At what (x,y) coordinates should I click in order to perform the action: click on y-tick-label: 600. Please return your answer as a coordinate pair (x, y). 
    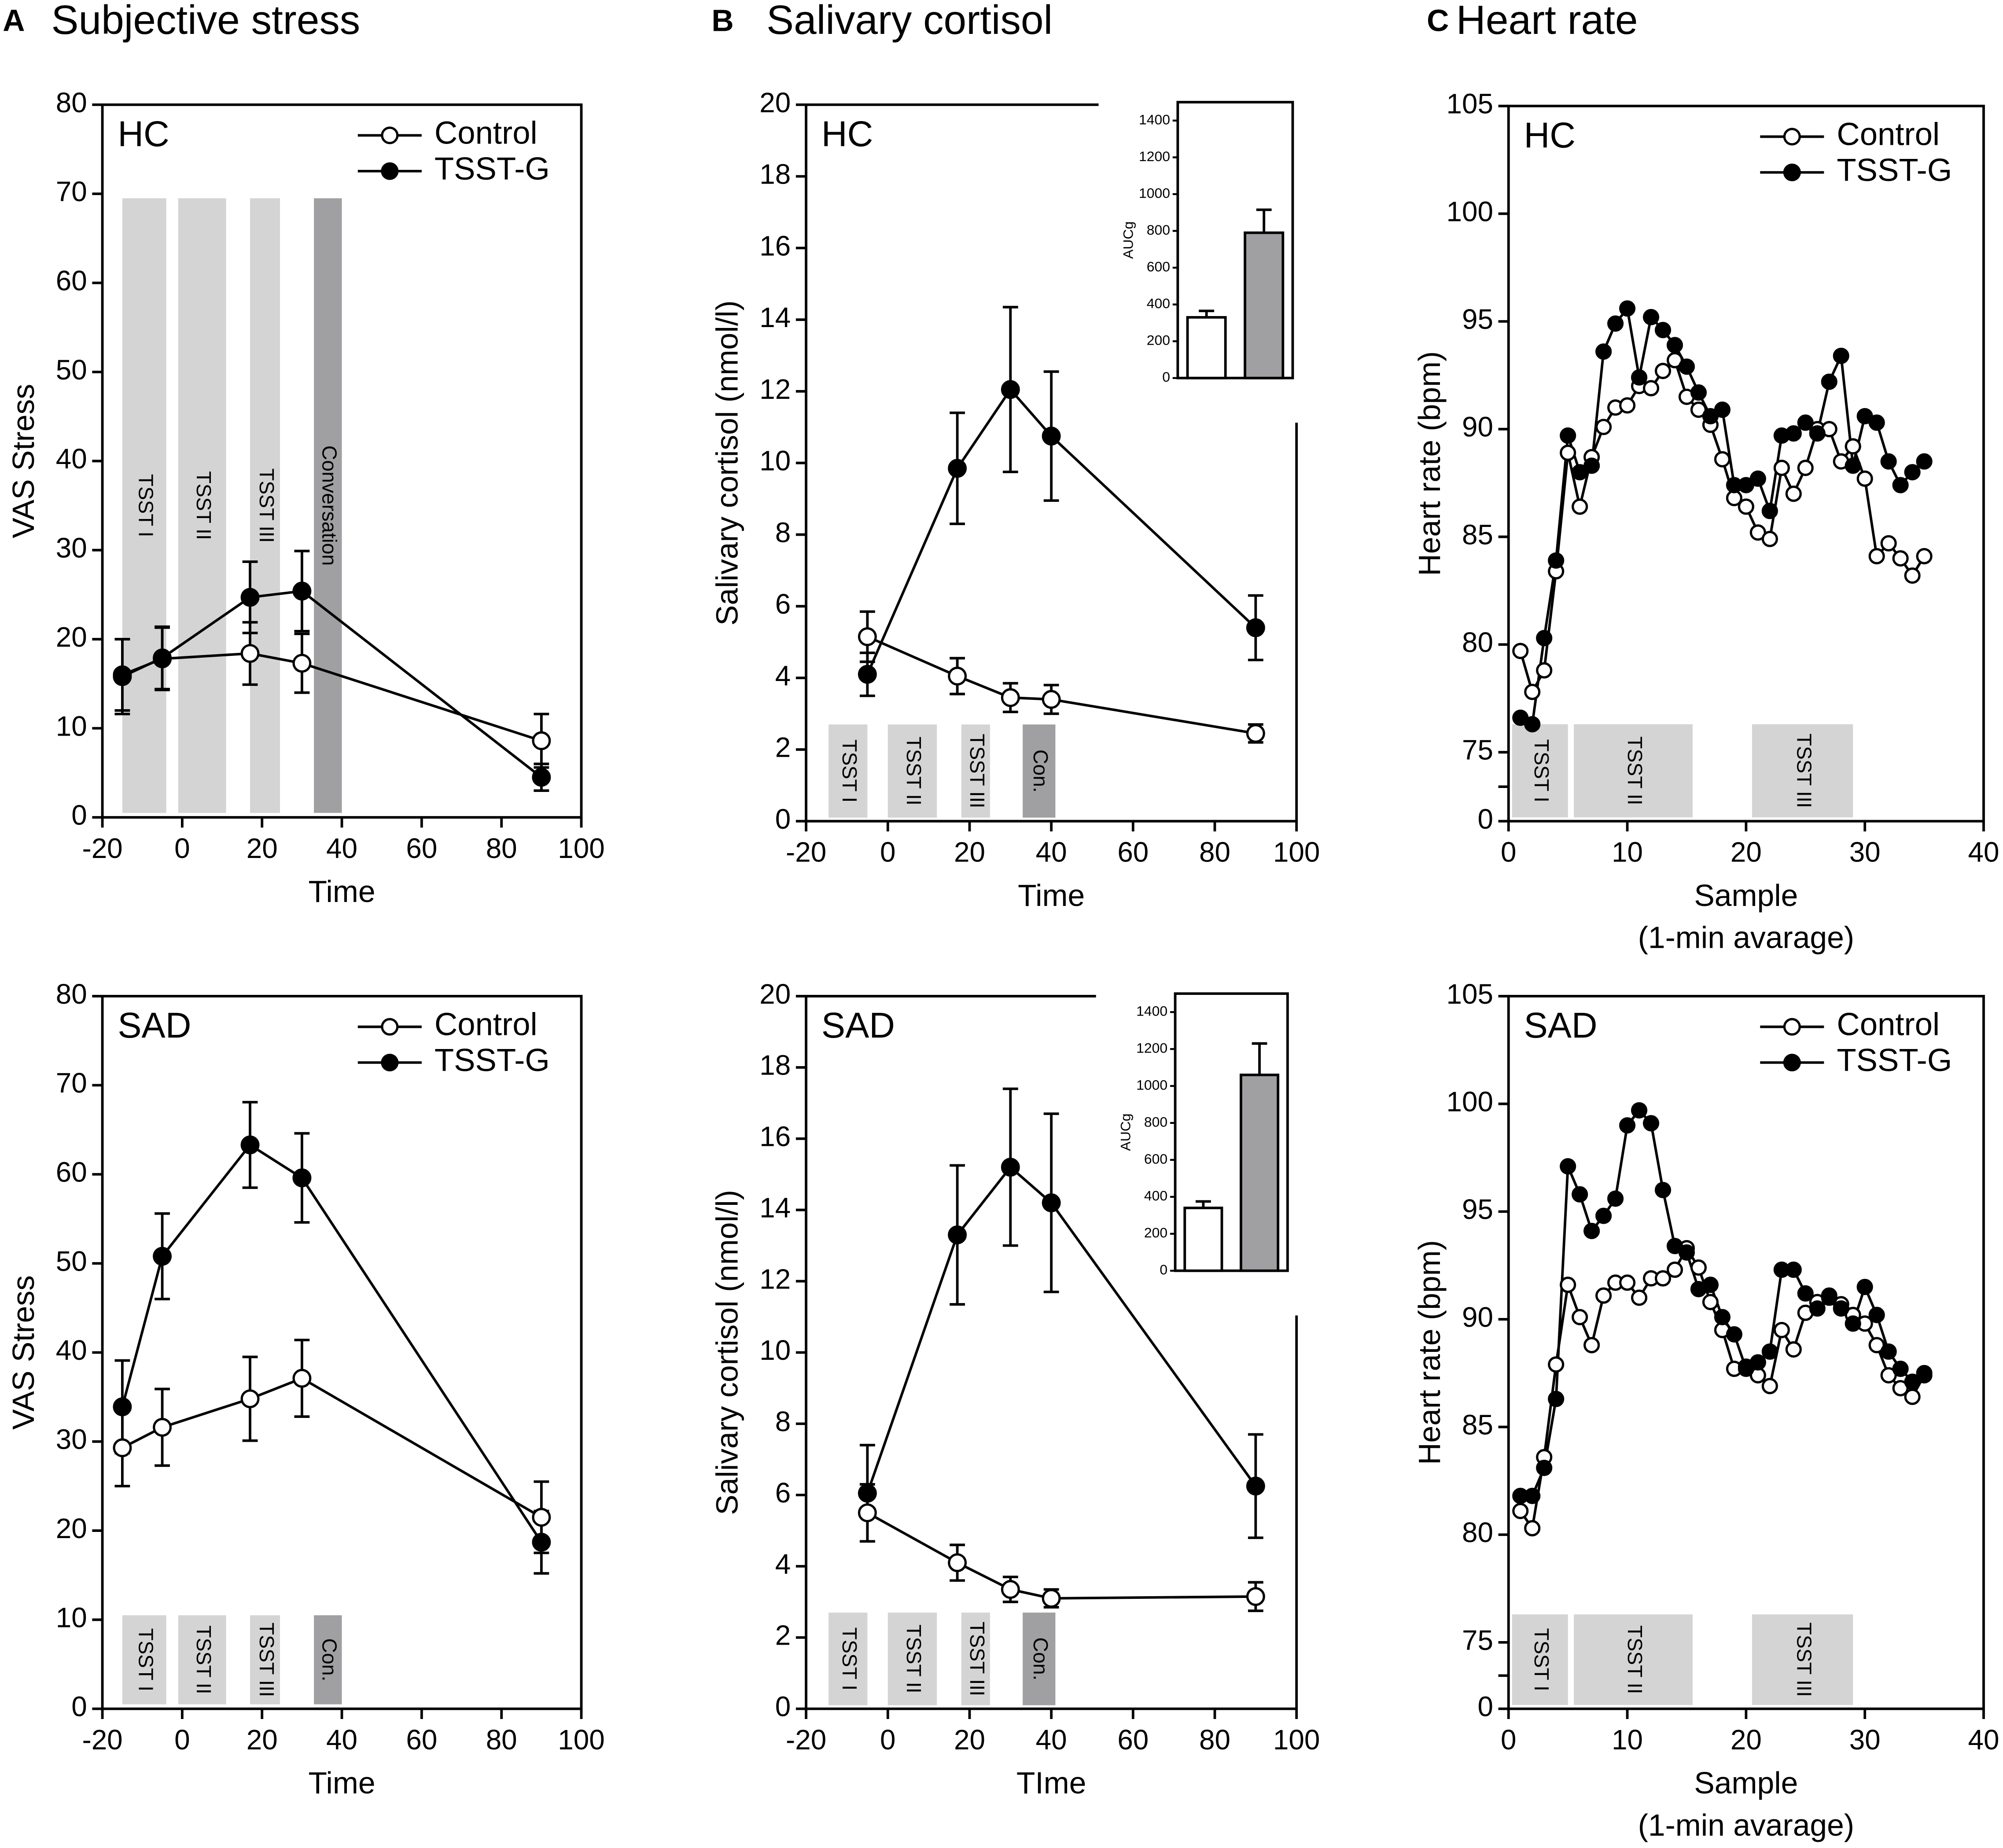
    Looking at the image, I should click on (1158, 267).